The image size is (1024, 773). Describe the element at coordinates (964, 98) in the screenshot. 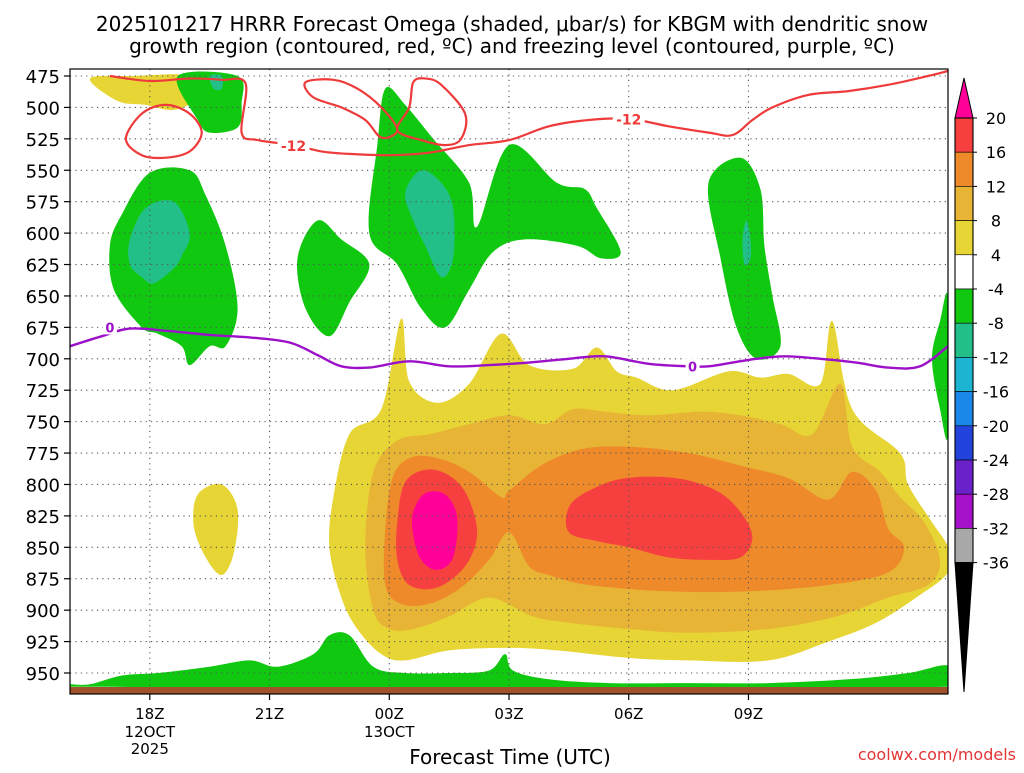

I see `colorbar-top-arrow` at that location.